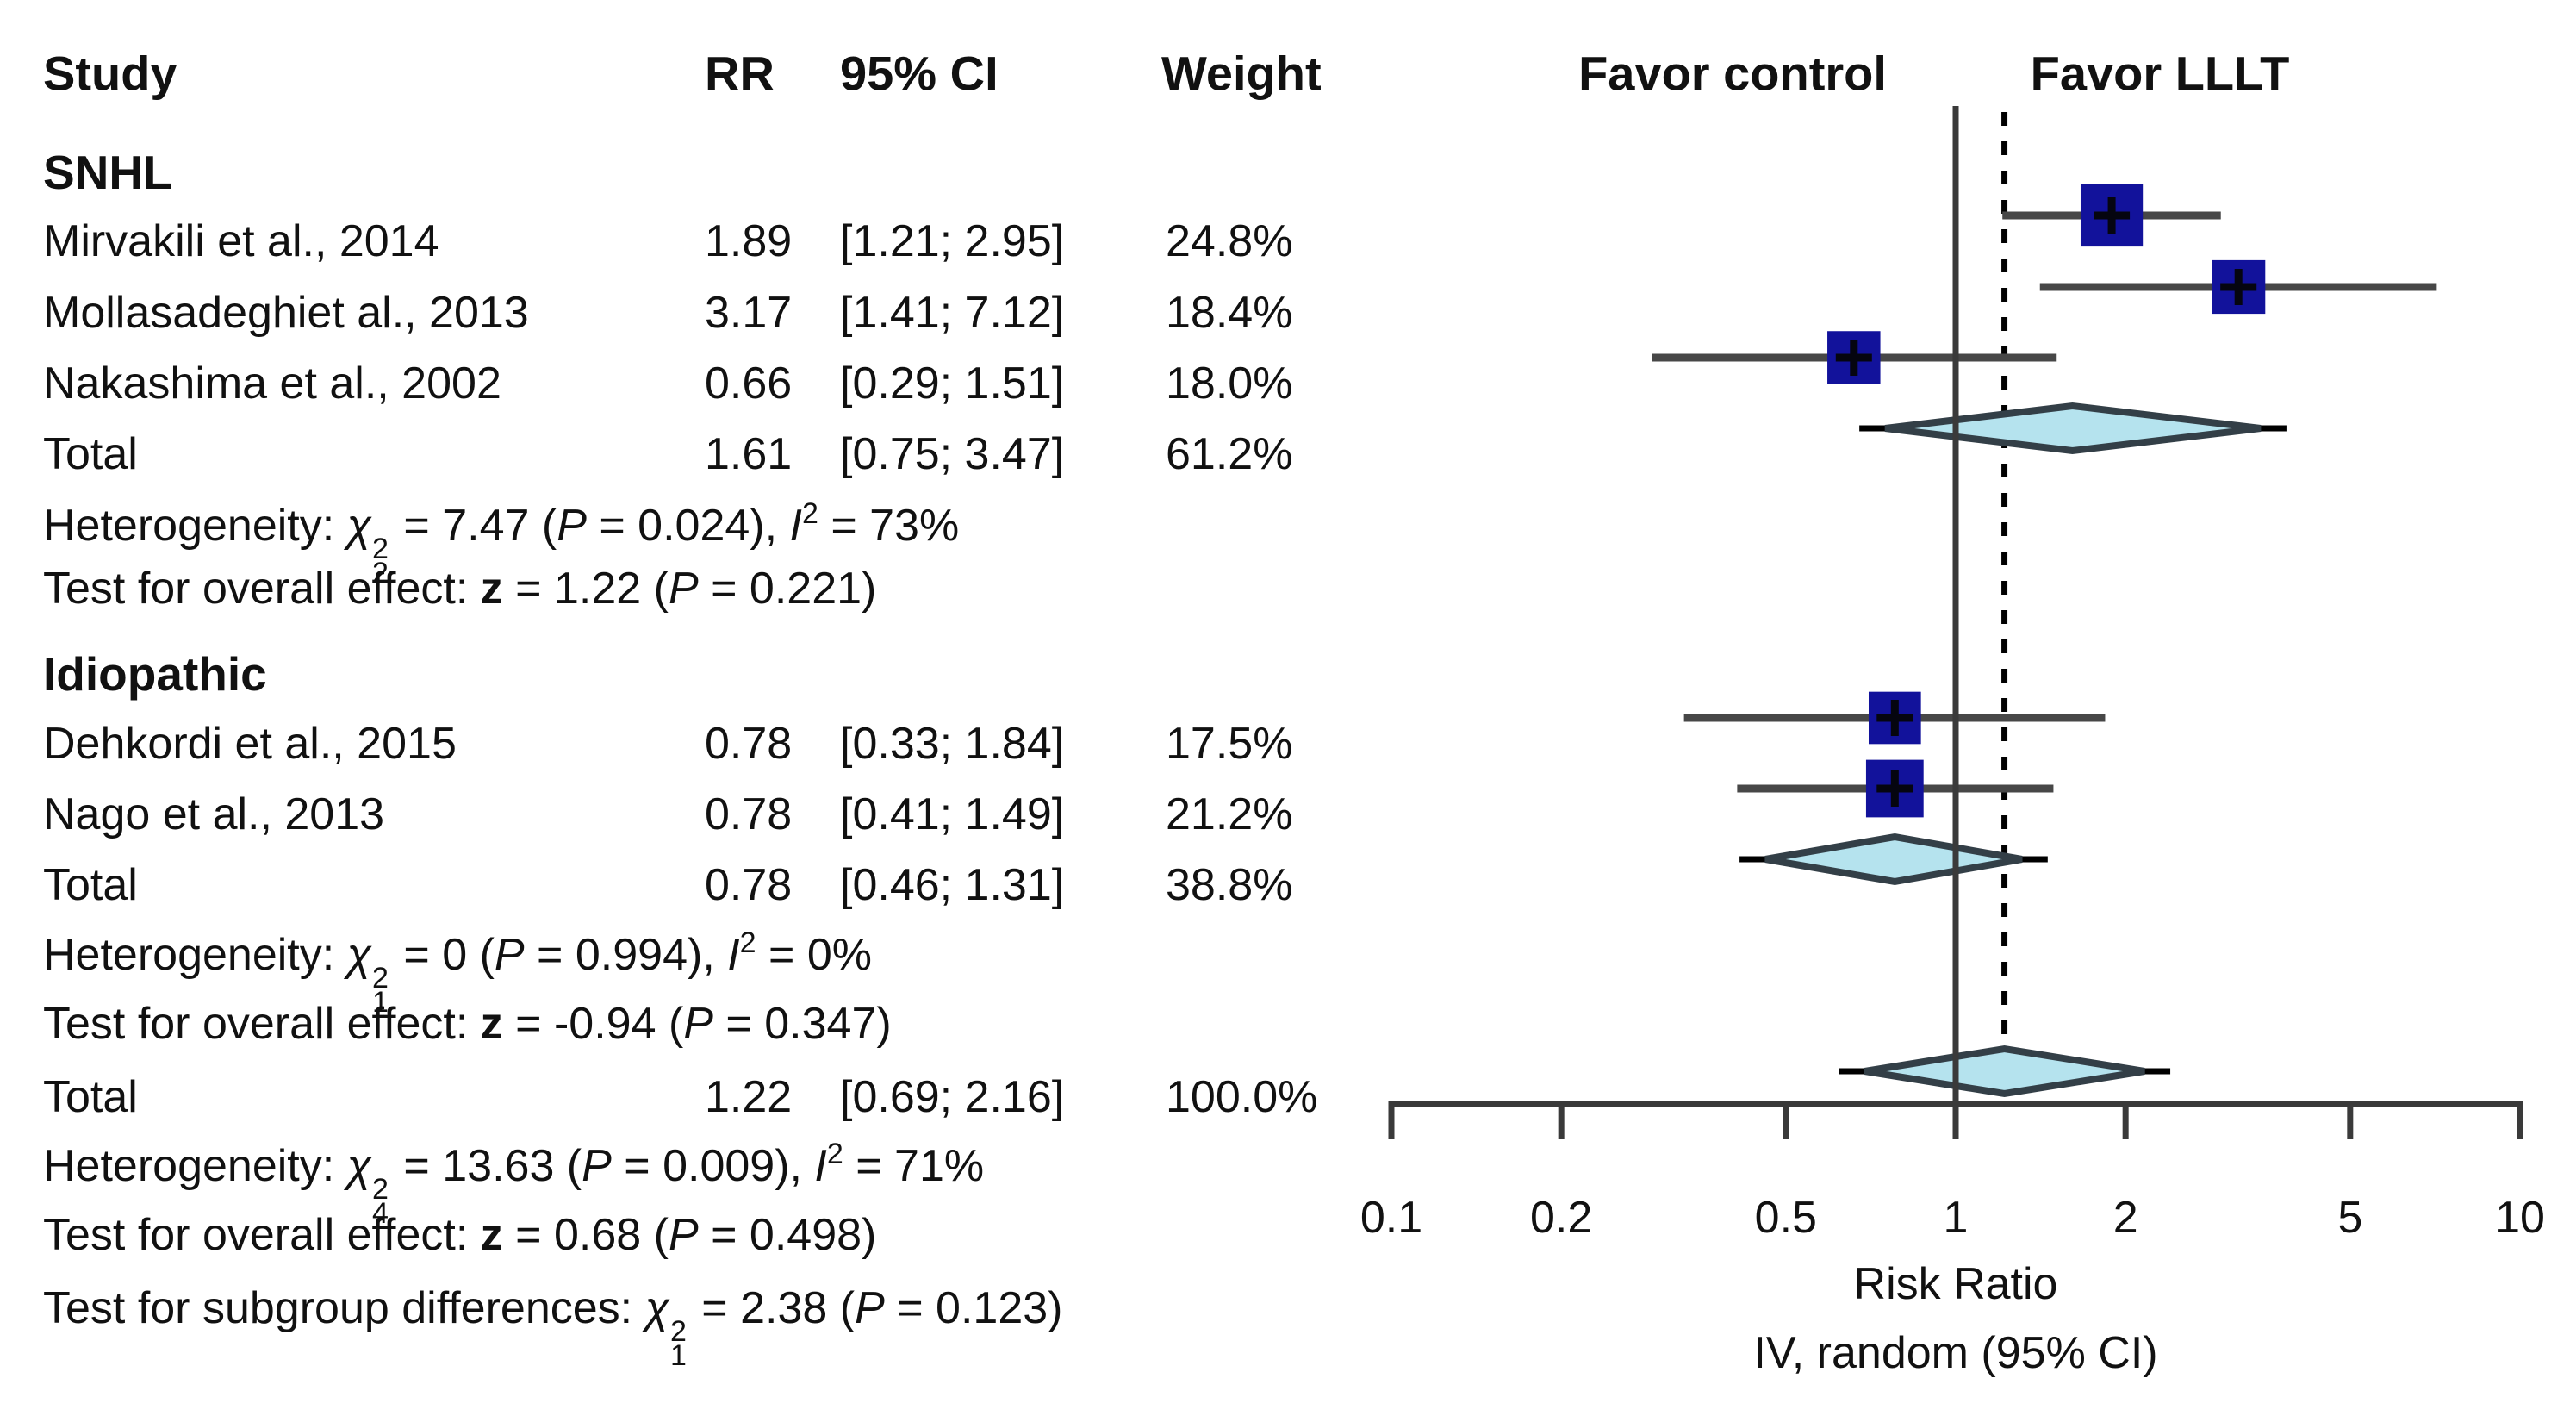 The image size is (2576, 1422). Describe the element at coordinates (241, 241) in the screenshot. I see `study-label: Mirvakili et al., 2014` at that location.